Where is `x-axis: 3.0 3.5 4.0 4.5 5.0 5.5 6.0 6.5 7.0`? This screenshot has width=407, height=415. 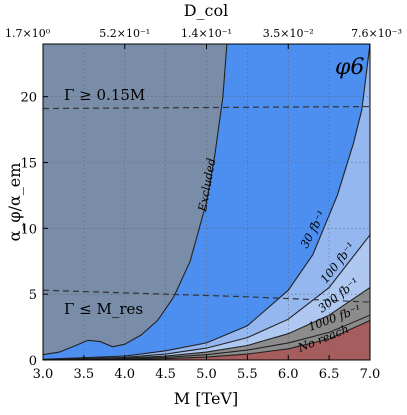 x-axis: 3.0 3.5 4.0 4.5 5.0 5.5 6.0 6.5 7.0 is located at coordinates (207, 368).